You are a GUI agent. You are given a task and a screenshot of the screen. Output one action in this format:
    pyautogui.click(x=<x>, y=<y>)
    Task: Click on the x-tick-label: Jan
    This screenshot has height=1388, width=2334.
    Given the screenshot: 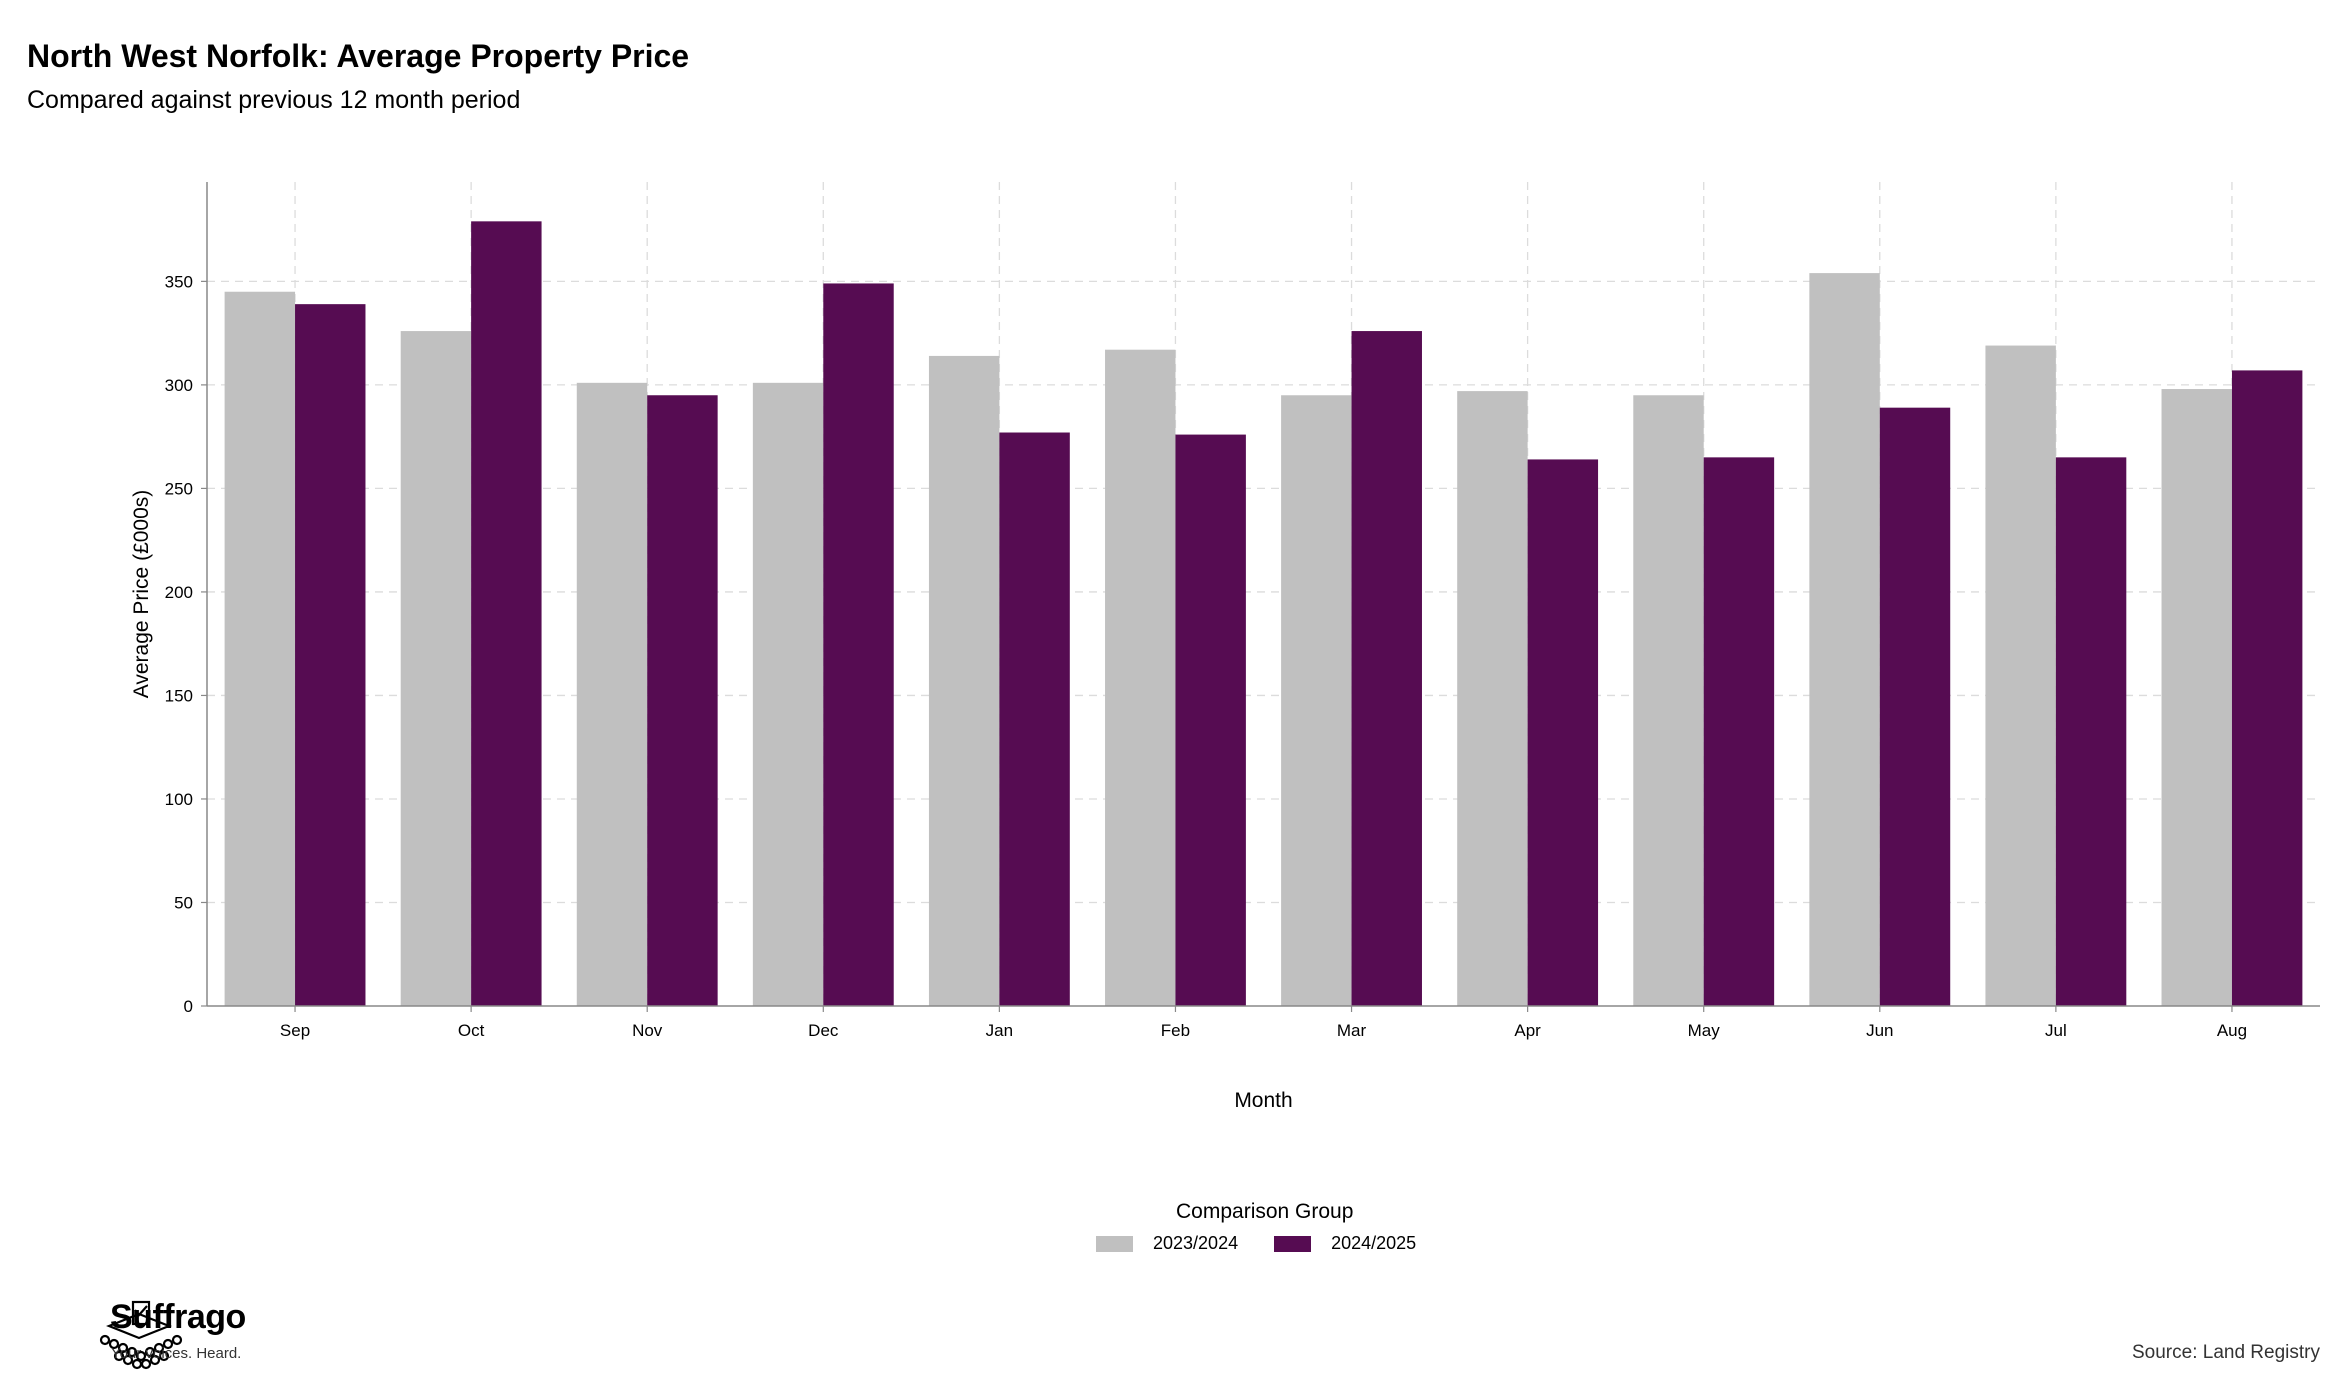 What is the action you would take?
    pyautogui.click(x=999, y=1030)
    